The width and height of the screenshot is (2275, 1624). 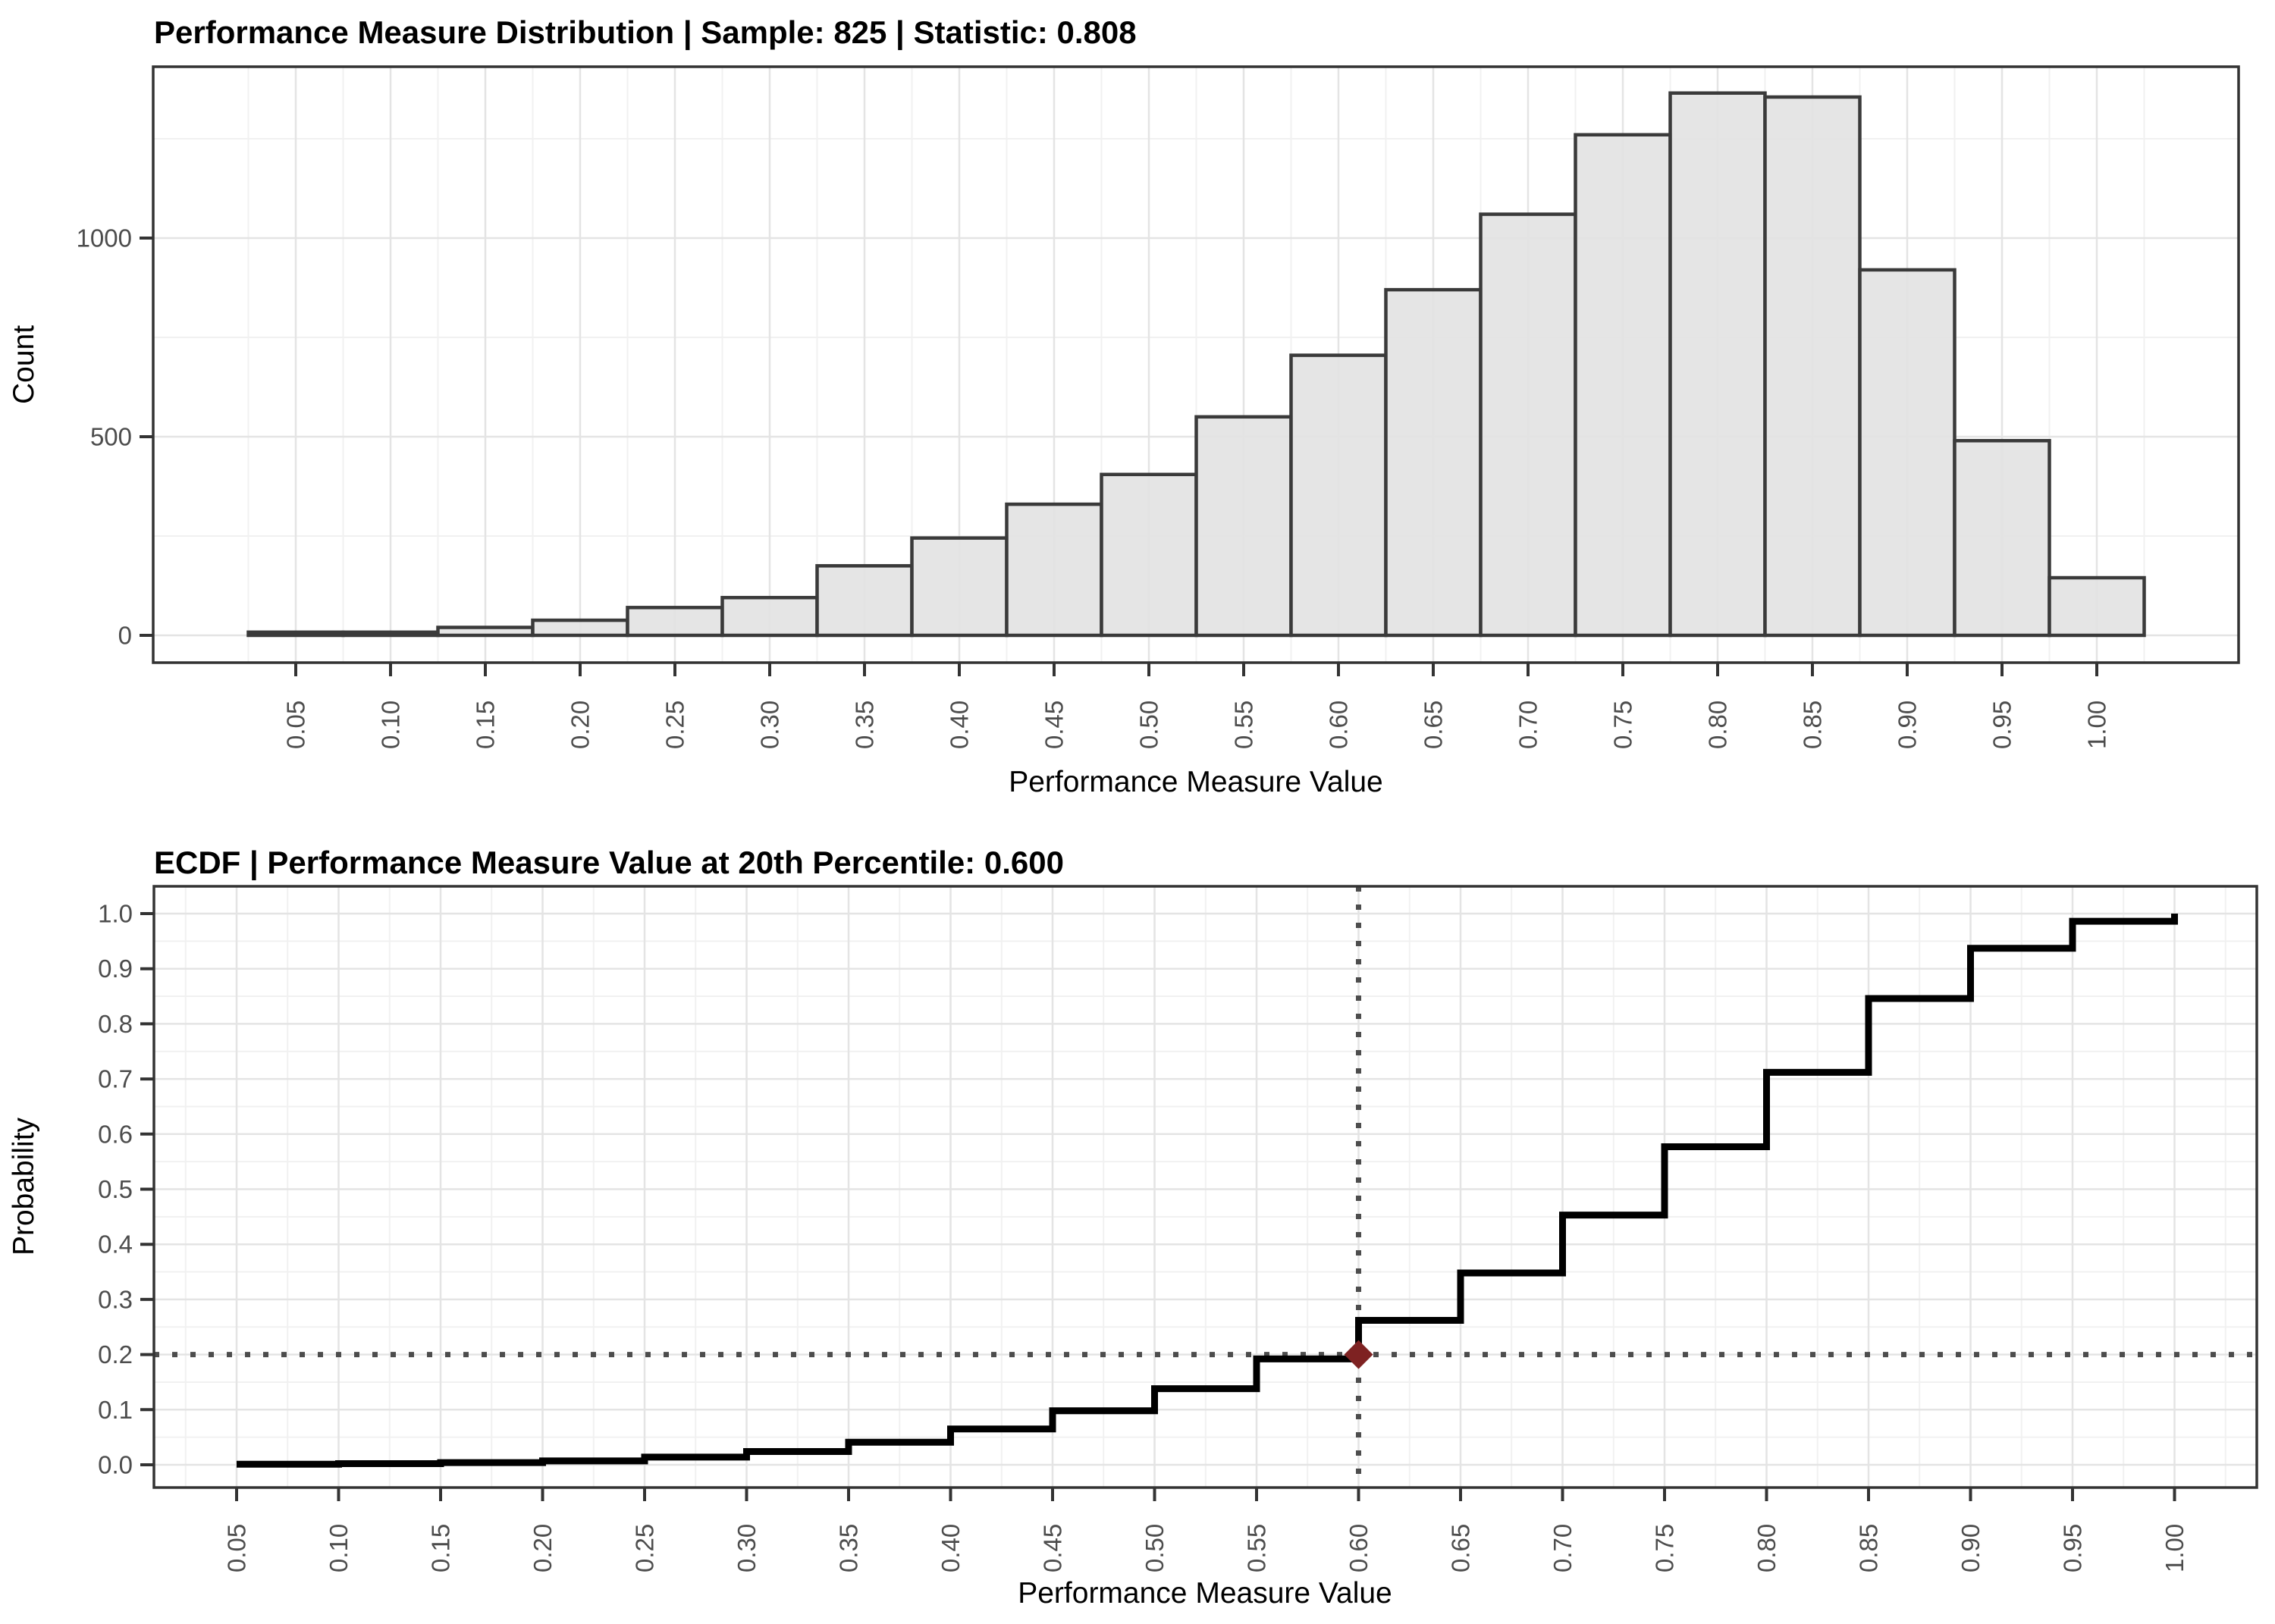 I want to click on y-axis-tick-label: 0.8, so click(x=115, y=1024).